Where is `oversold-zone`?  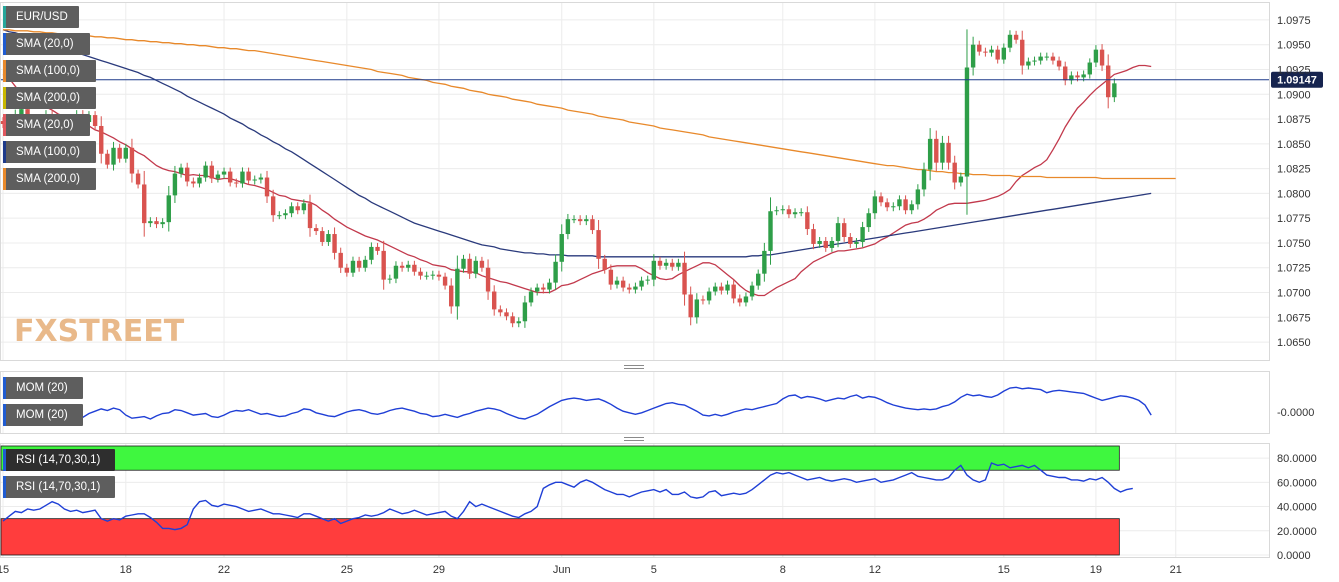
oversold-zone is located at coordinates (560, 537).